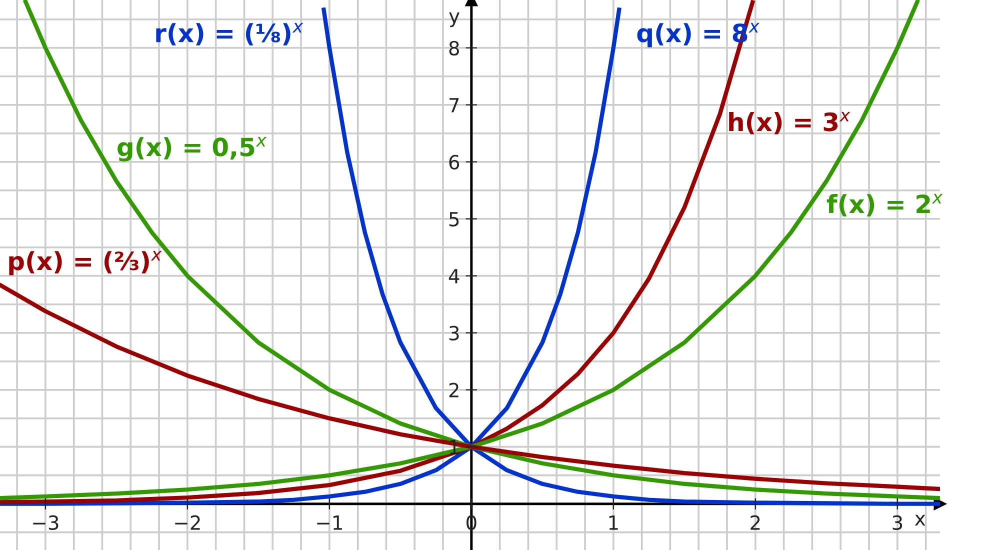 This screenshot has width=1000, height=550. Describe the element at coordinates (454, 162) in the screenshot. I see `y-tick-label: 6` at that location.